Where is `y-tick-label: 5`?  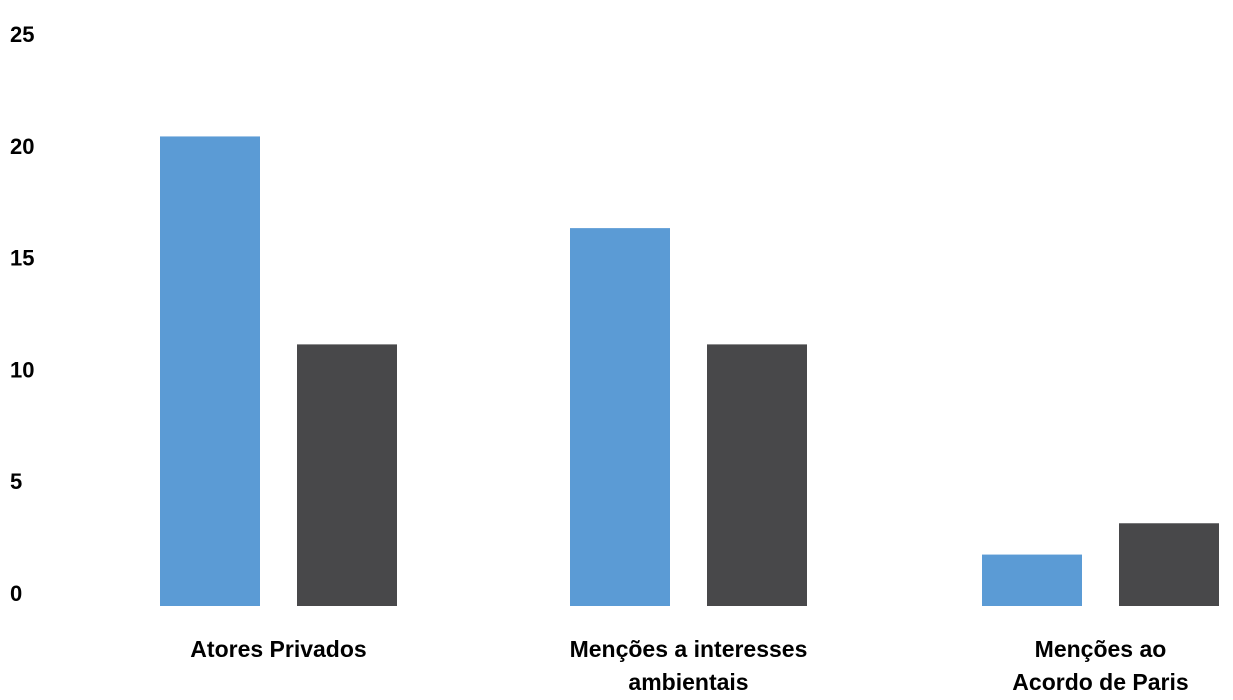
y-tick-label: 5 is located at coordinates (16, 481).